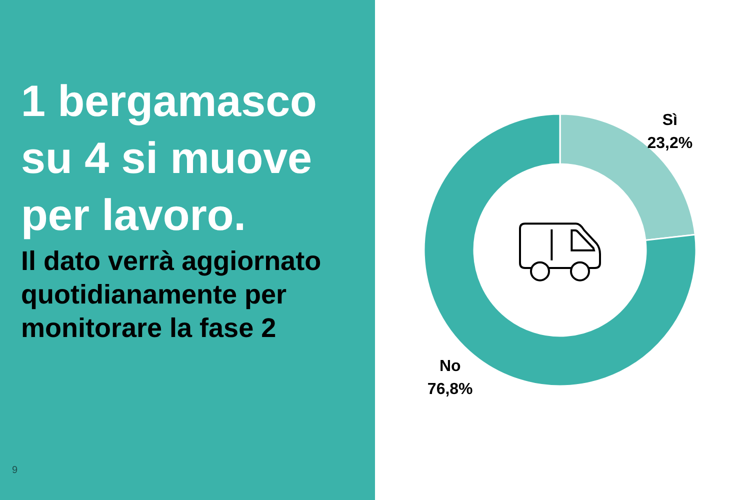 The height and width of the screenshot is (500, 750). I want to click on text: 9, so click(15, 470).